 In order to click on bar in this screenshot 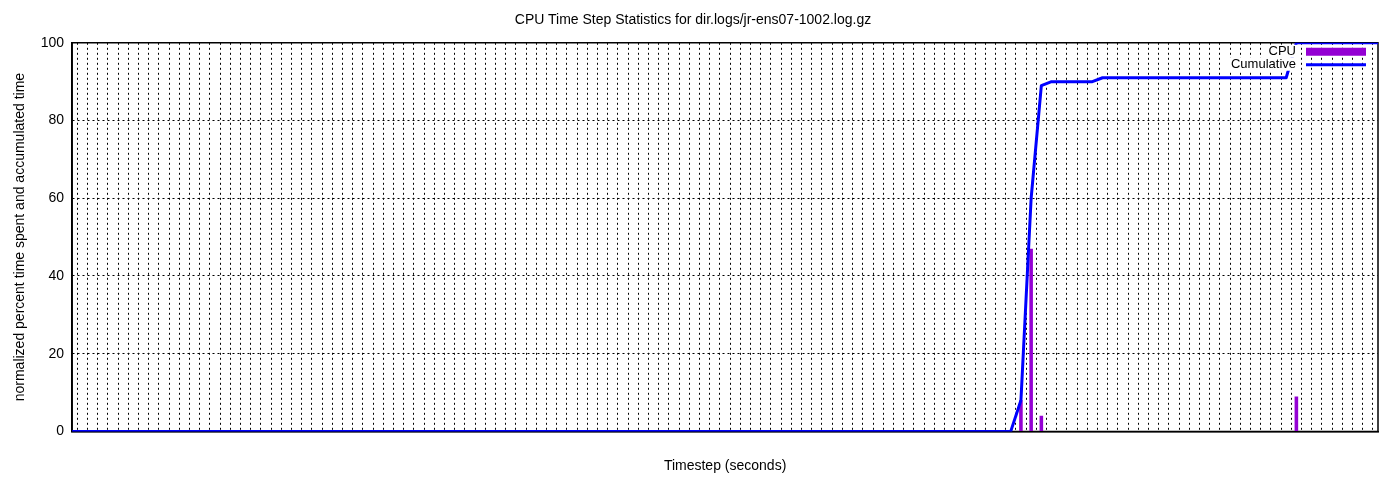, I will do `click(1031, 339)`.